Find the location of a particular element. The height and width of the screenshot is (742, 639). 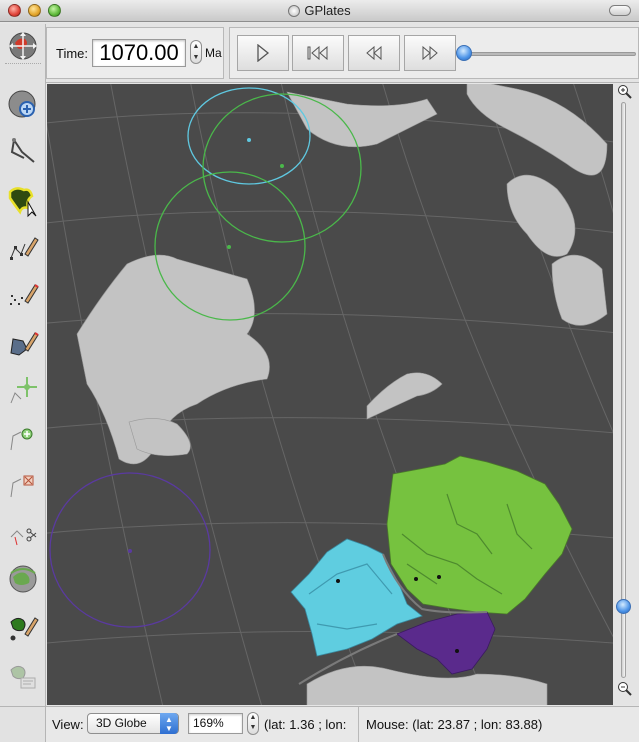

zoom-out-icon is located at coordinates (625, 691).